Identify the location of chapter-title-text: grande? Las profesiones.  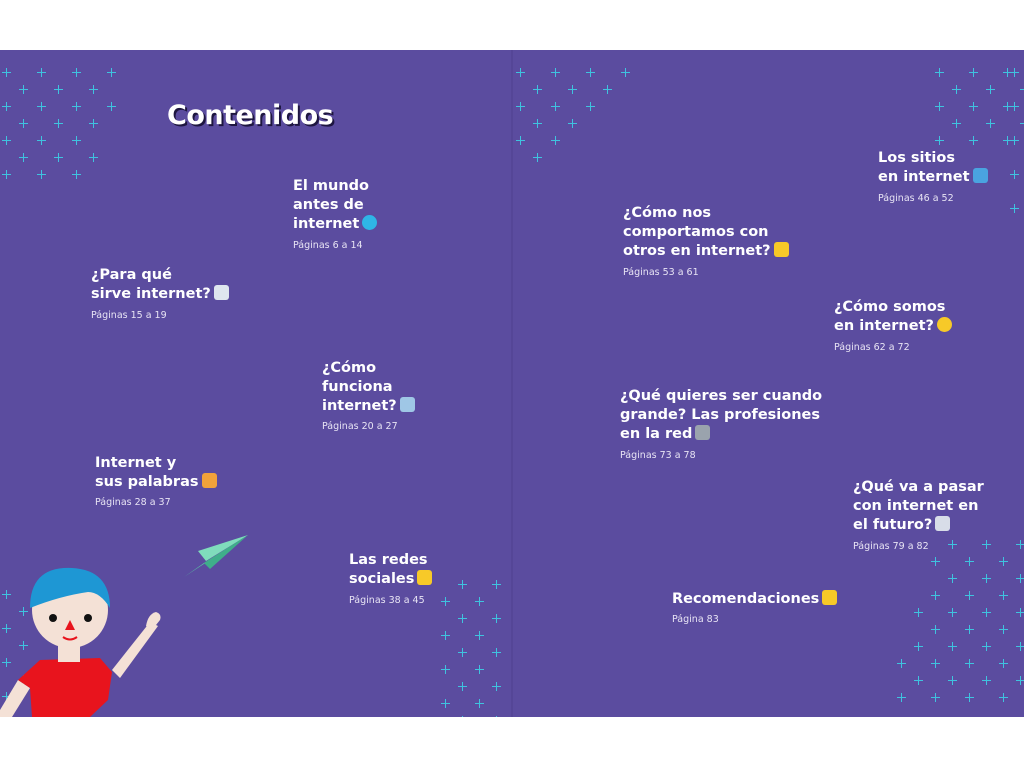
(720, 415).